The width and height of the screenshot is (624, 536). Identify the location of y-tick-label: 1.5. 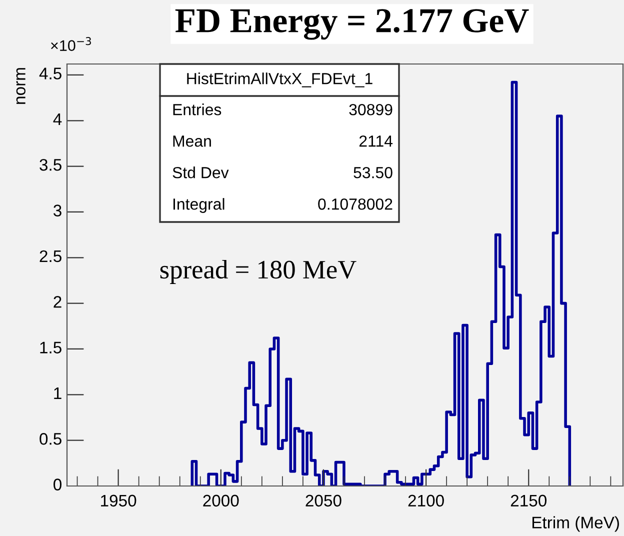
(51, 348).